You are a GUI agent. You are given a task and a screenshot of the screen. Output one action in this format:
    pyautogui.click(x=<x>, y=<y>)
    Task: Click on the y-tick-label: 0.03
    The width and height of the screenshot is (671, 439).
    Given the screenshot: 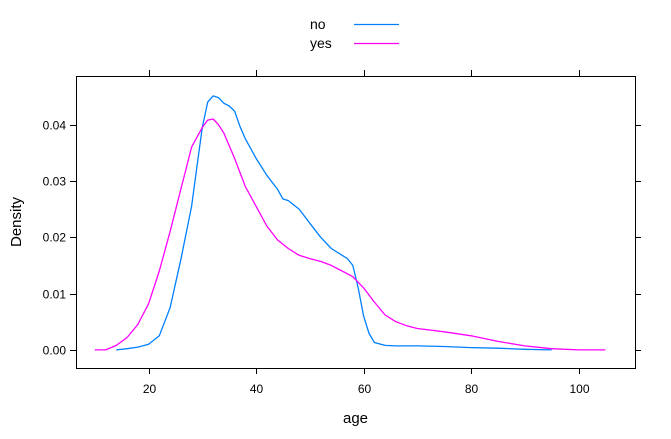 What is the action you would take?
    pyautogui.click(x=55, y=182)
    